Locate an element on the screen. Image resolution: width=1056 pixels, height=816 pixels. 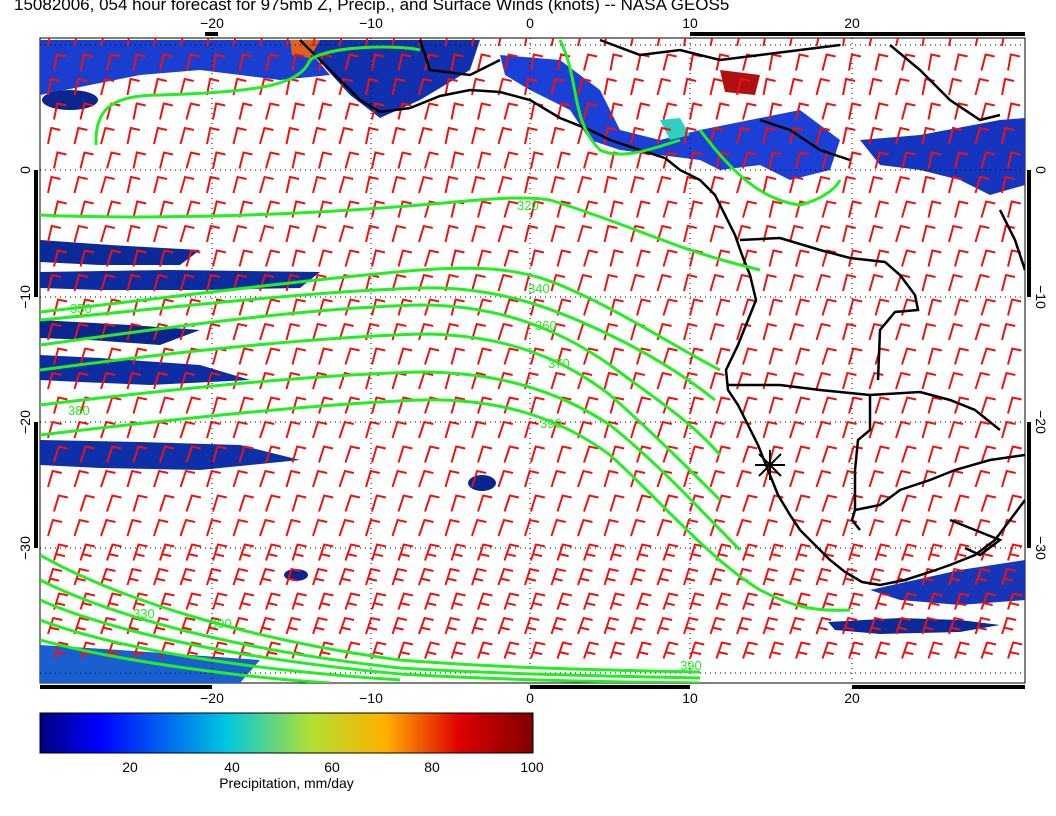
contour-south is located at coordinates (220, 650).